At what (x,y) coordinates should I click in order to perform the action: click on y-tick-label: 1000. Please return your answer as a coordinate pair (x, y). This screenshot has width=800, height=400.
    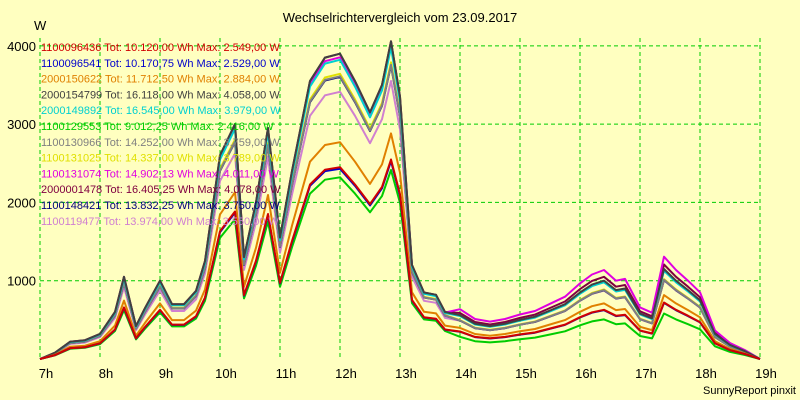
    Looking at the image, I should click on (21, 281).